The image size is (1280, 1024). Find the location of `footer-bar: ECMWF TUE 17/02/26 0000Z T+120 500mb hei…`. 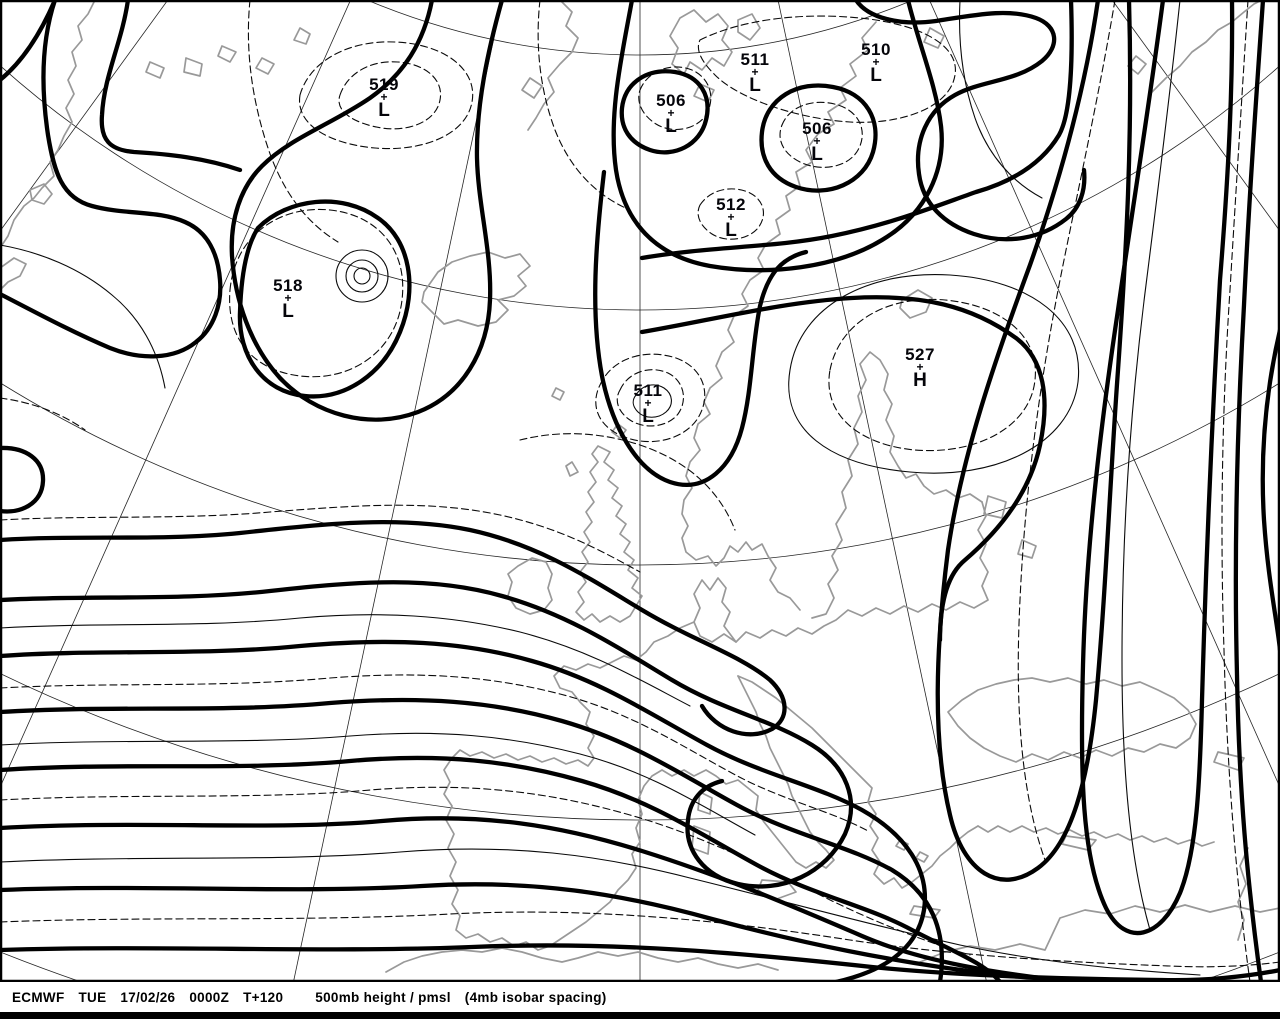

footer-bar: ECMWF TUE 17/02/26 0000Z T+120 500mb hei… is located at coordinates (640, 997).